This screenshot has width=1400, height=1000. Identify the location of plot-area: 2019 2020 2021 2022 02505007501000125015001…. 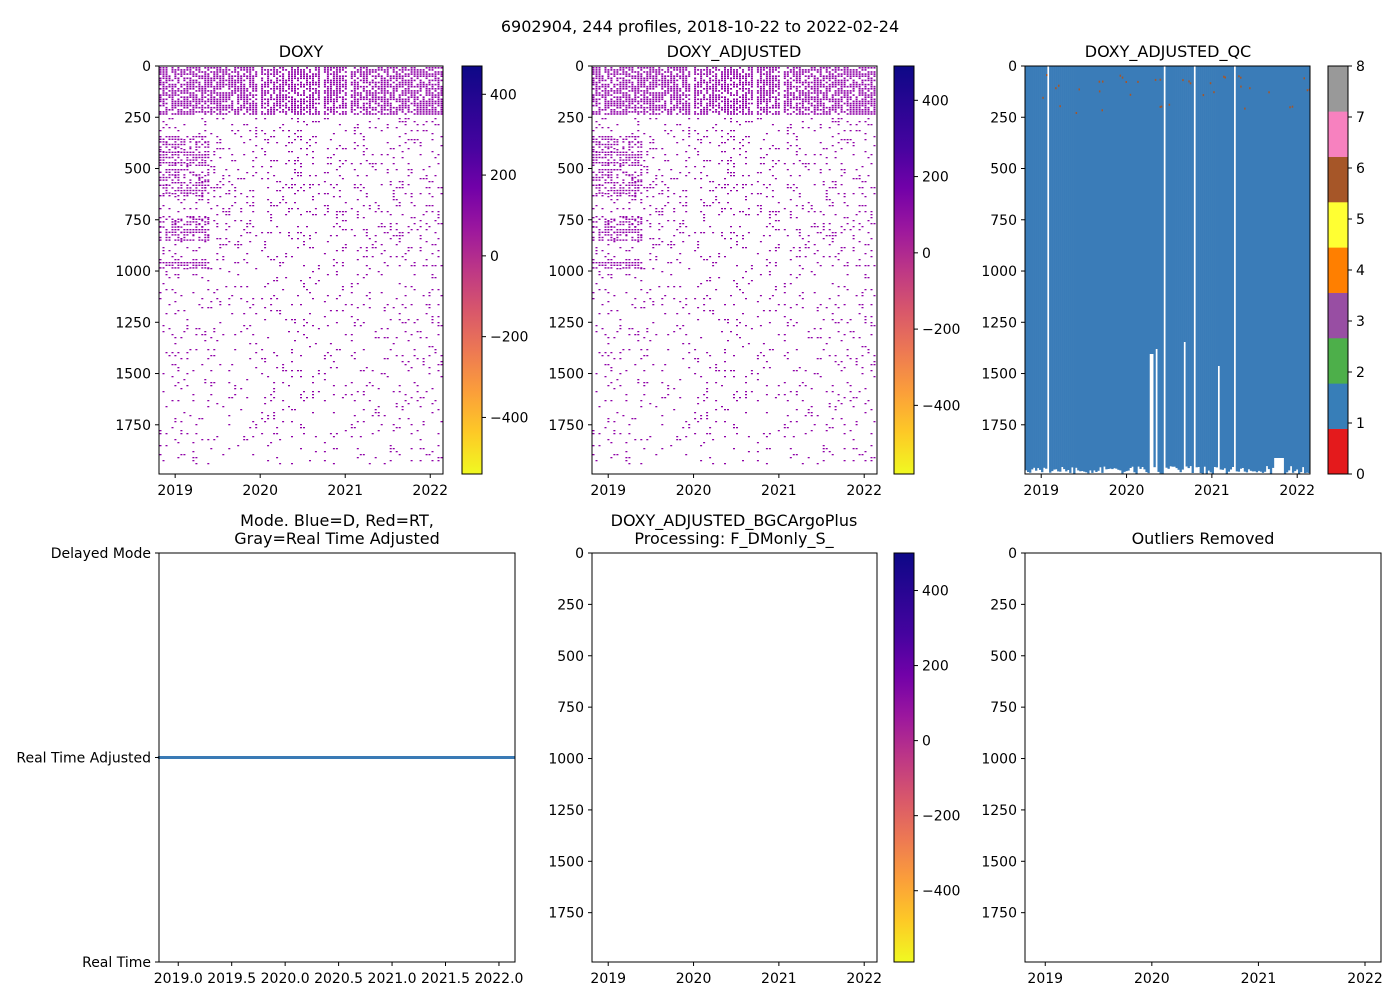
(715, 279).